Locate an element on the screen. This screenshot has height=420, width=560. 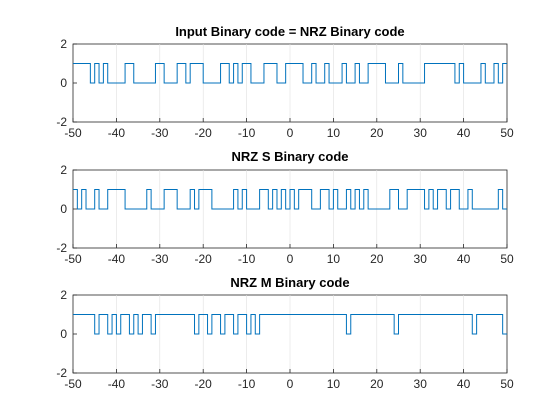
x-grid is located at coordinates (290, 334).